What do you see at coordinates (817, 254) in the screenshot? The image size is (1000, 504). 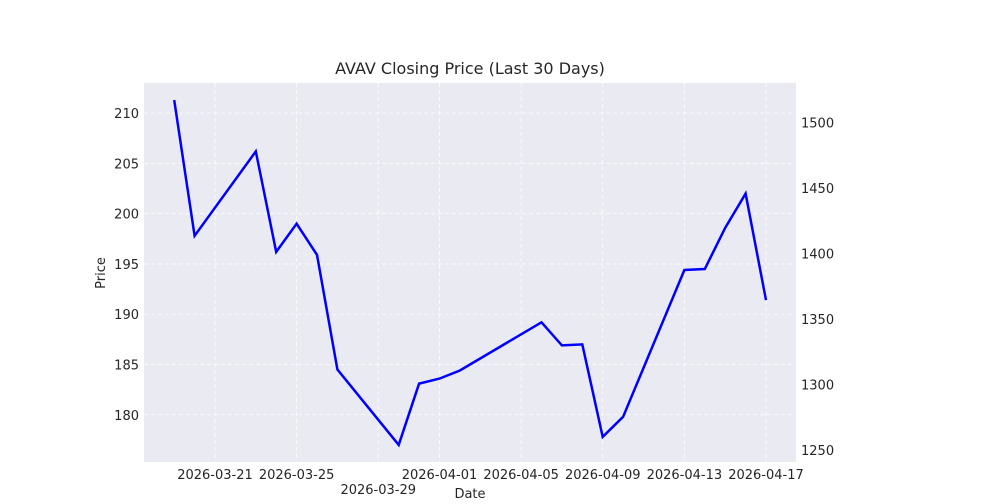 I see `secondary-y-tick-label: 1400` at bounding box center [817, 254].